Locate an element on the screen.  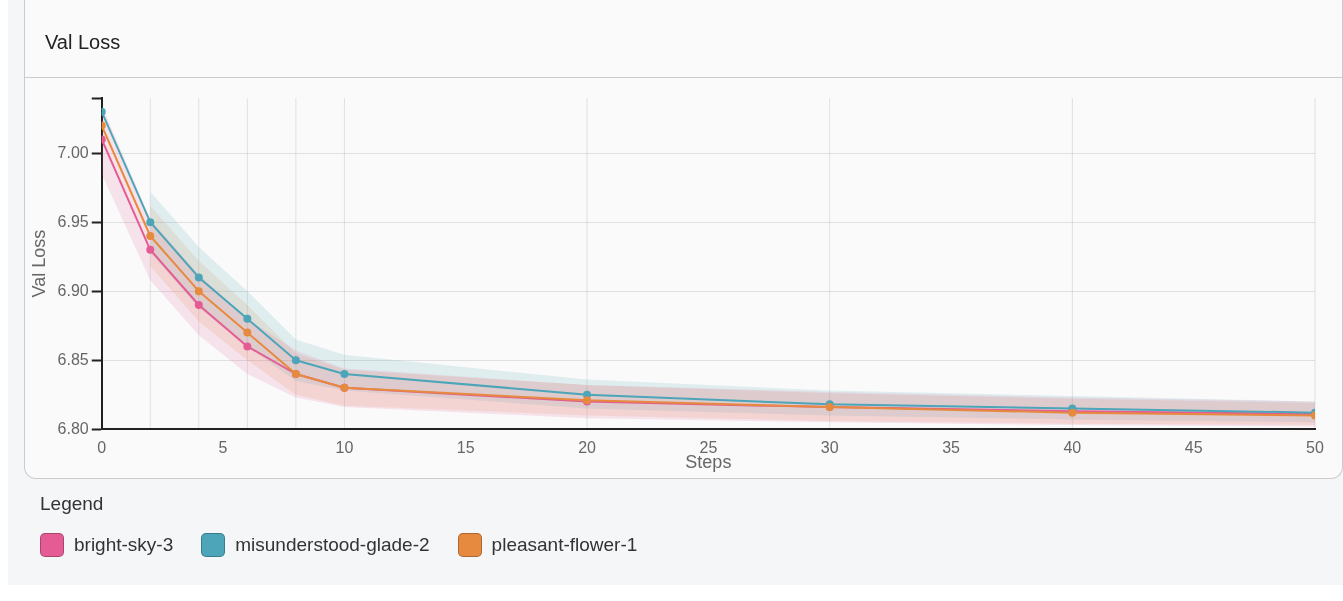
y-tick-label: 6.90 is located at coordinates (73, 290).